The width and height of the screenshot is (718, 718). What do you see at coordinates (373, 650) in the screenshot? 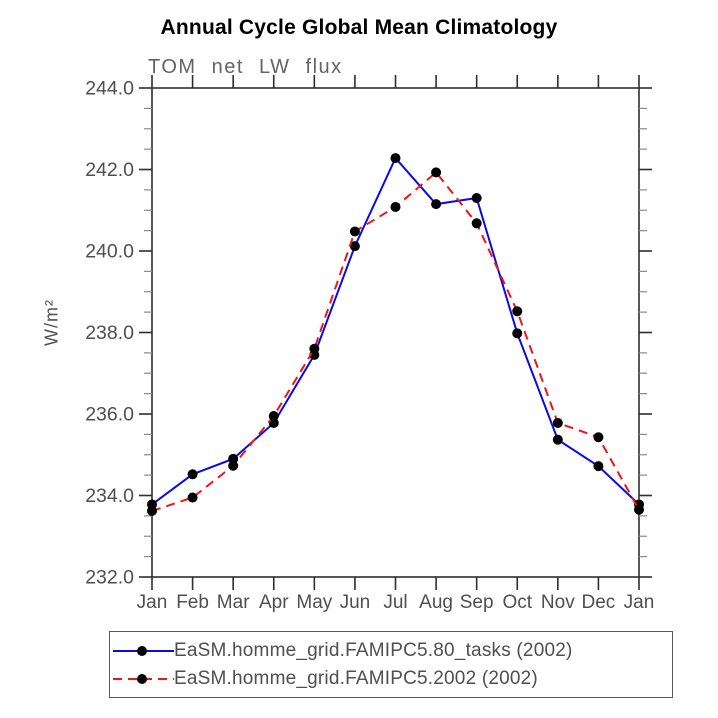
I see `legend-label: EaSM.homme_grid.FAMIPC5.80_tasks (2002)` at bounding box center [373, 650].